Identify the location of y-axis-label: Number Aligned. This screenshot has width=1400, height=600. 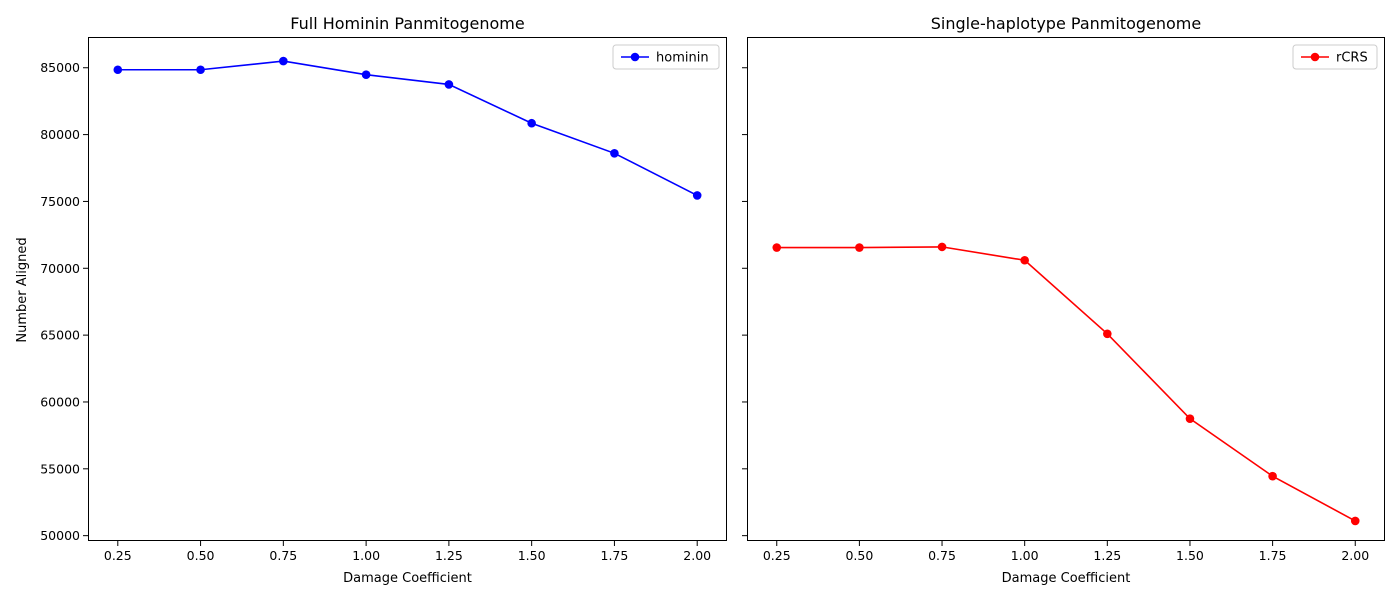
(22, 289).